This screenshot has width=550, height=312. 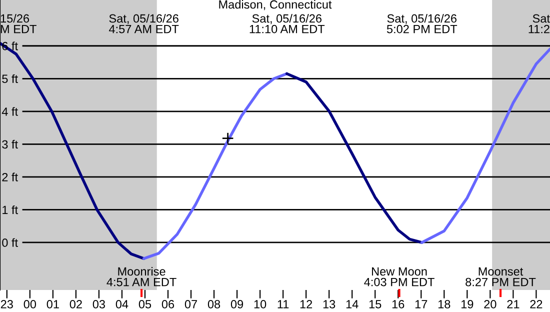 I want to click on x-tick-label: 07, so click(x=190, y=304).